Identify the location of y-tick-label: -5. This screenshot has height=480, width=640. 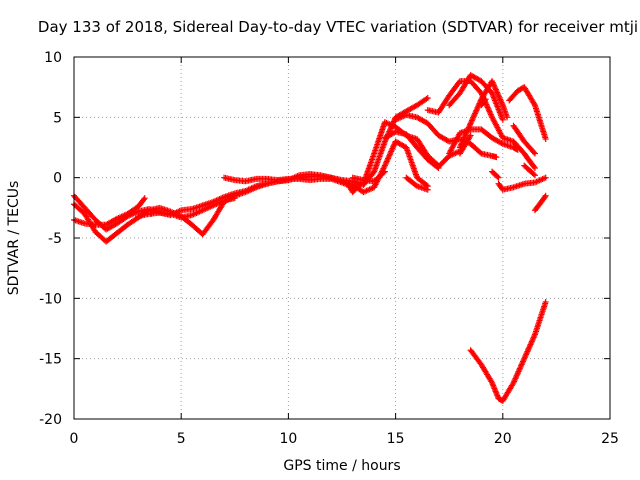
(55, 239).